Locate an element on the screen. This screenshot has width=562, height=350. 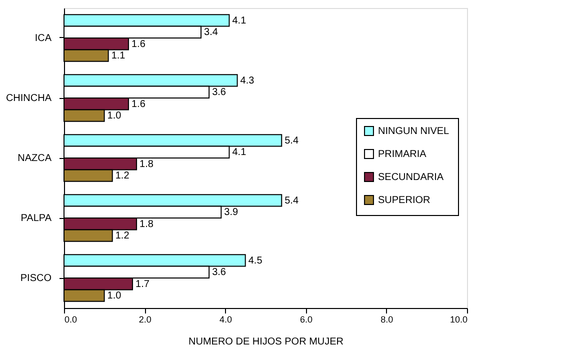
data-label: 4.3 is located at coordinates (247, 80).